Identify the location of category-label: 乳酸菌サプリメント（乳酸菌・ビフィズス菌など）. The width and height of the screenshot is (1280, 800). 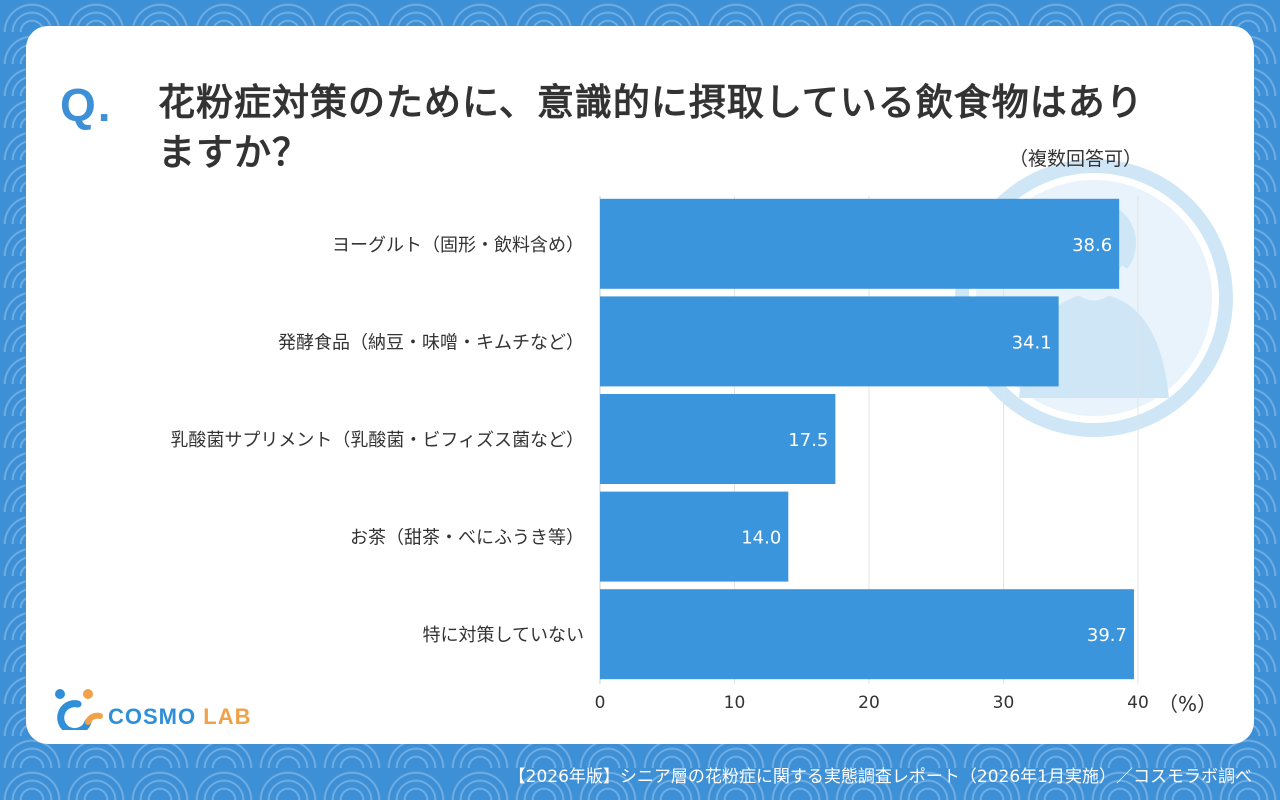
(377, 440).